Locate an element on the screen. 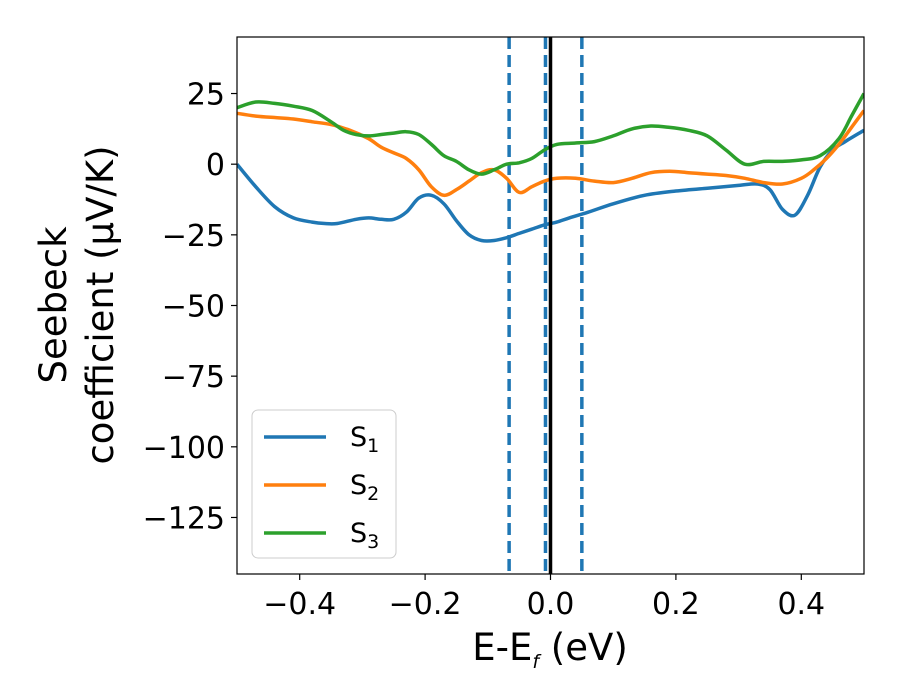  legend-label-s2: S2 is located at coordinates (364, 487).